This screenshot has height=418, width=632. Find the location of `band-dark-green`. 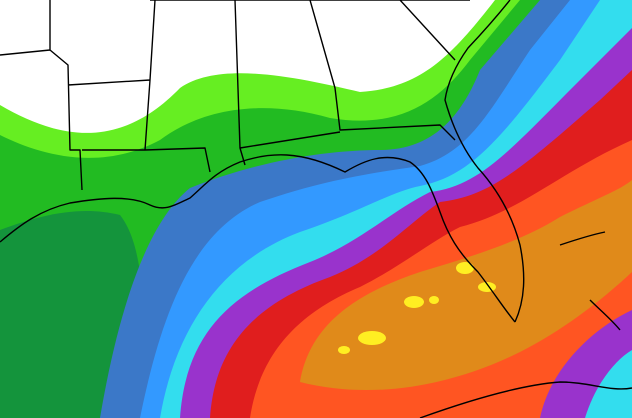

band-dark-green is located at coordinates (72, 314).